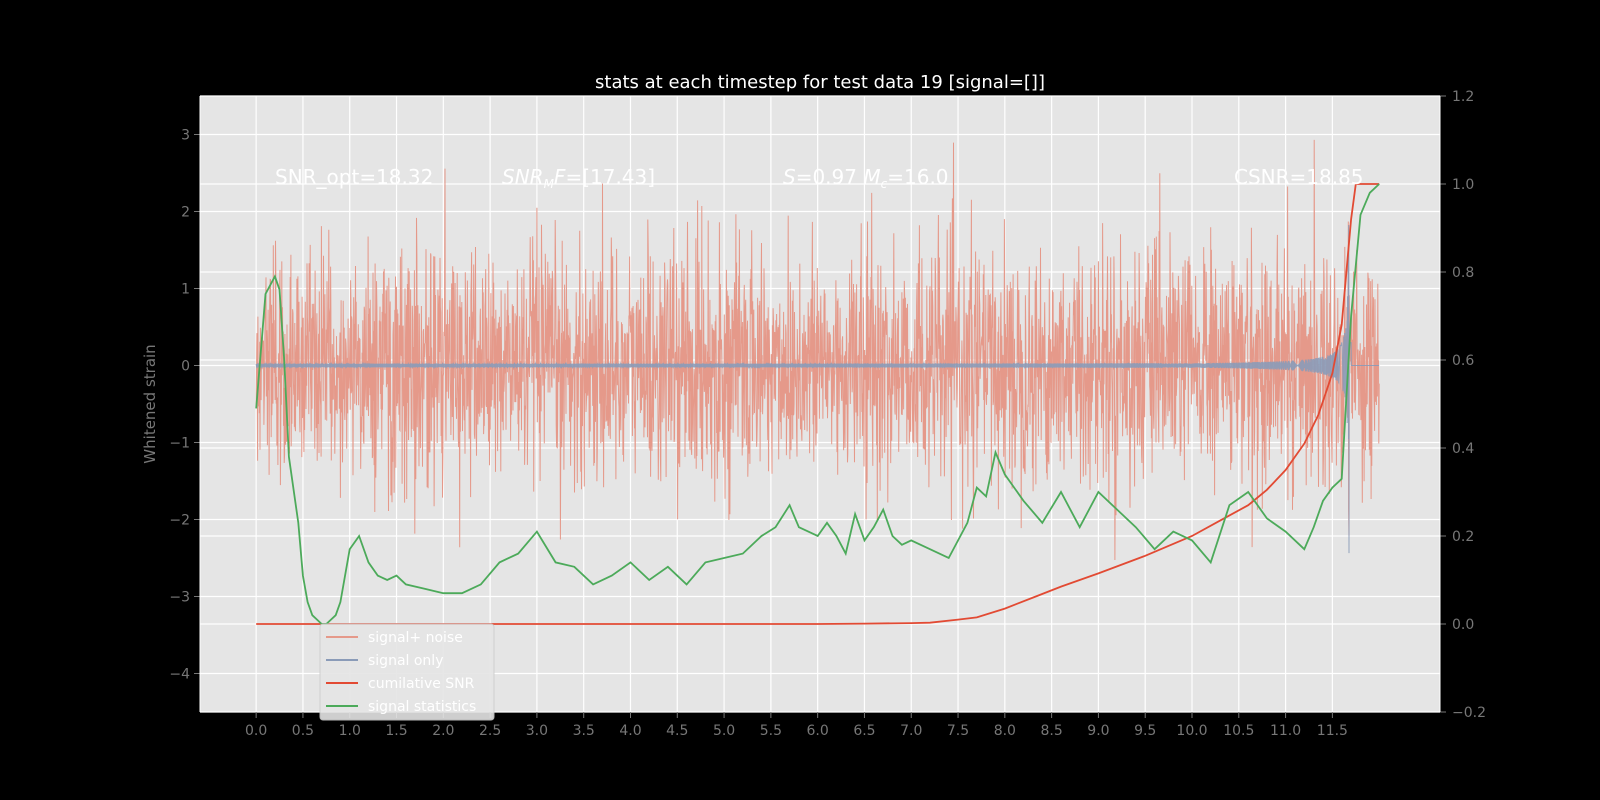  Describe the element at coordinates (1191, 731) in the screenshot. I see `x-tick-label: 10.0` at that location.